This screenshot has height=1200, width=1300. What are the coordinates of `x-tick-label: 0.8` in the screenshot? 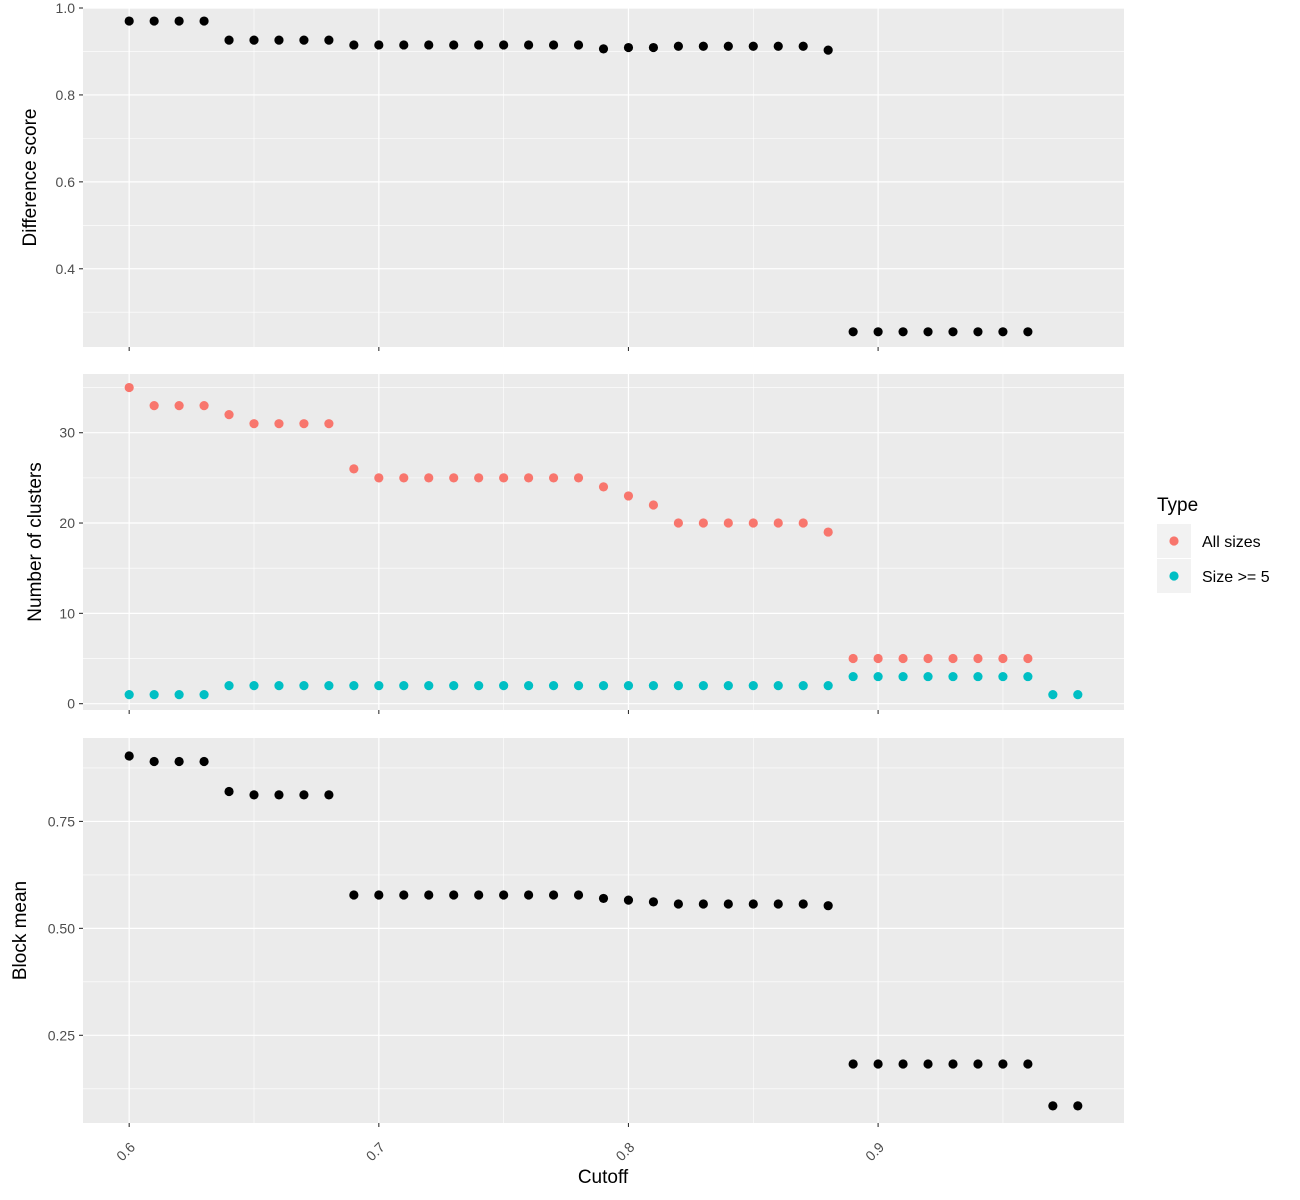 It's located at (624, 1151).